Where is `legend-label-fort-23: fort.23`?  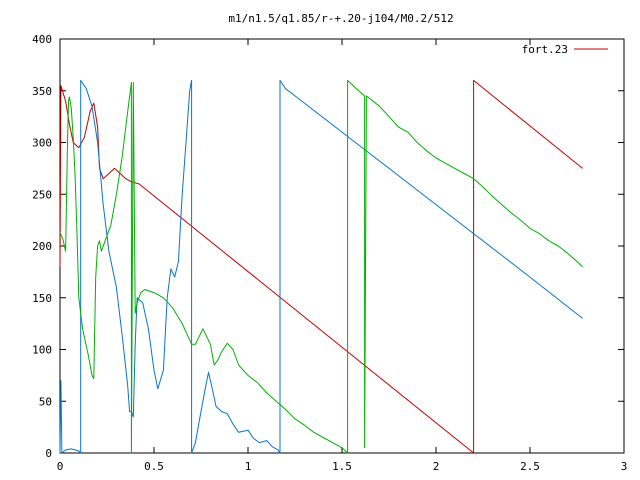 legend-label-fort-23: fort.23 is located at coordinates (545, 49).